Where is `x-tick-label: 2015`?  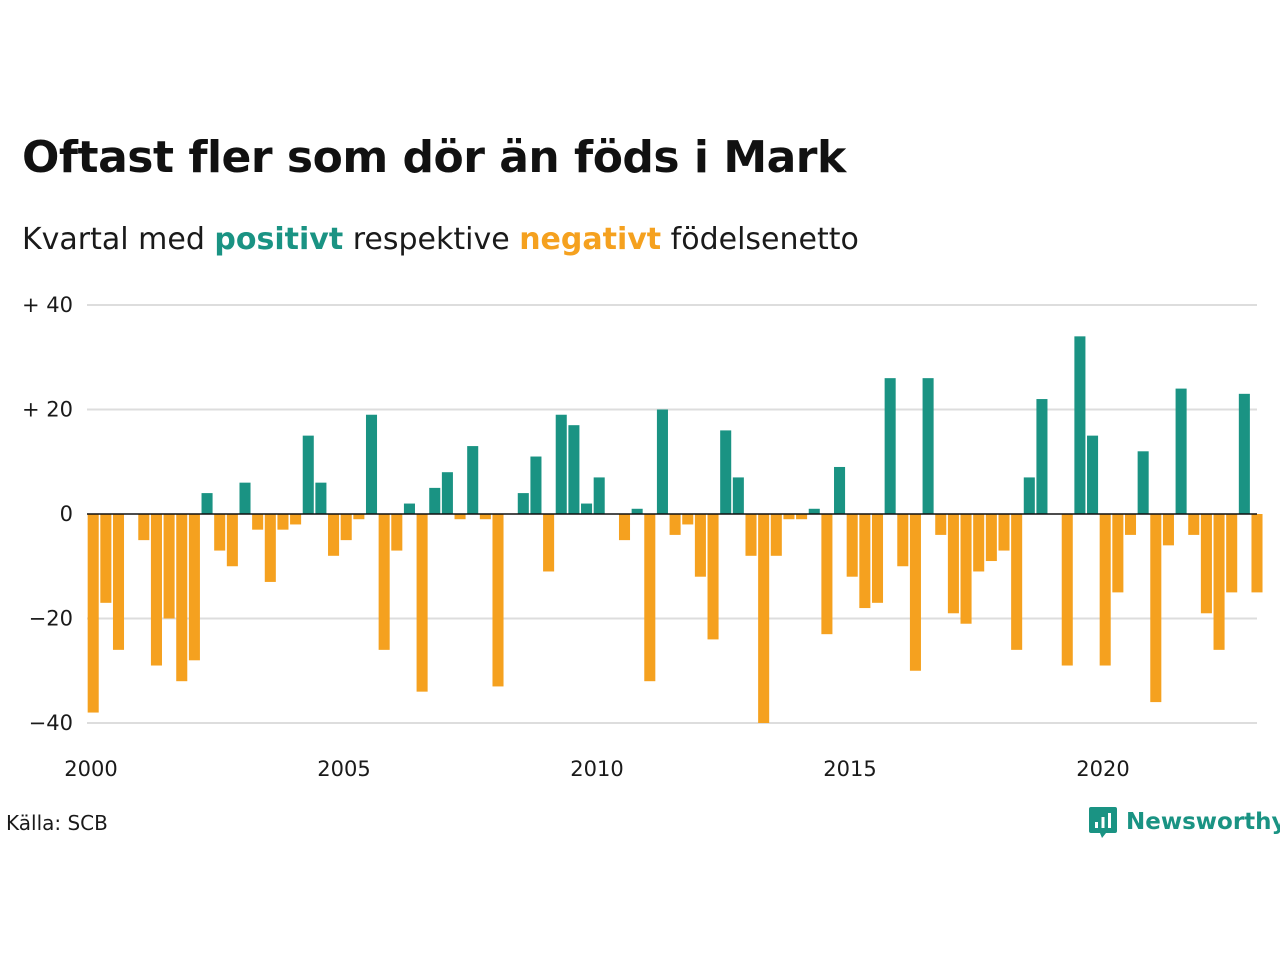 x-tick-label: 2015 is located at coordinates (849, 769).